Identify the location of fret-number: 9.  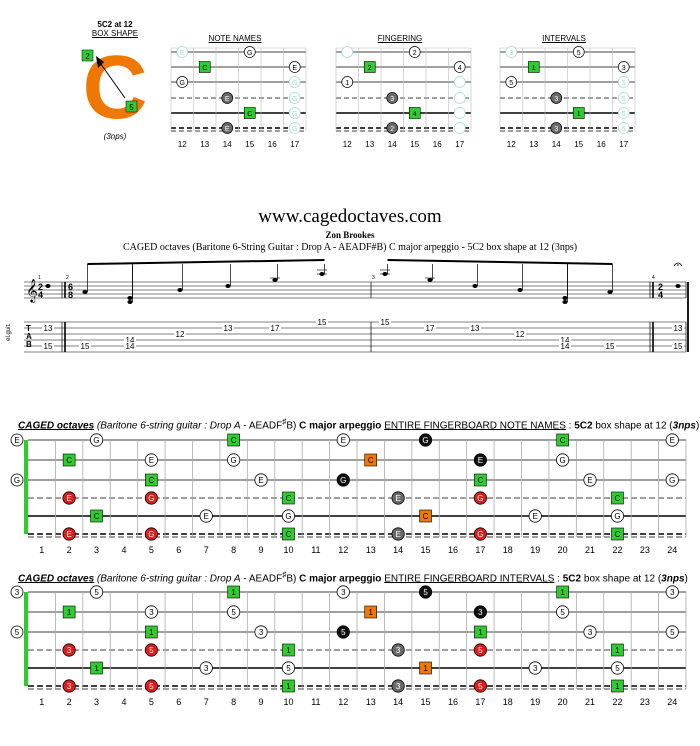
(261, 550).